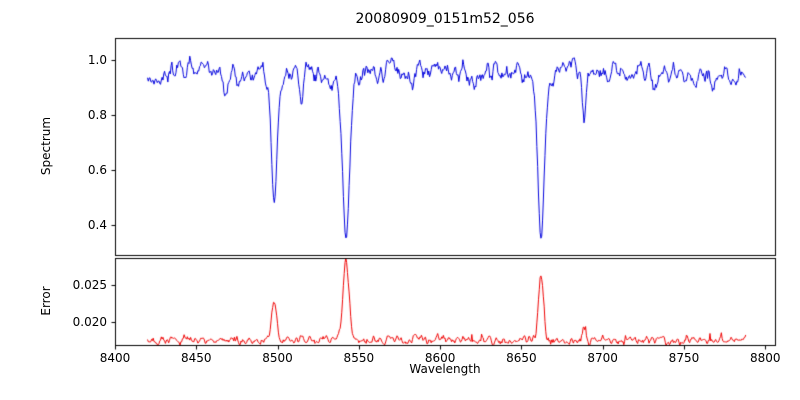 The height and width of the screenshot is (400, 800). Describe the element at coordinates (115, 358) in the screenshot. I see `x-tick-label: 8400` at that location.